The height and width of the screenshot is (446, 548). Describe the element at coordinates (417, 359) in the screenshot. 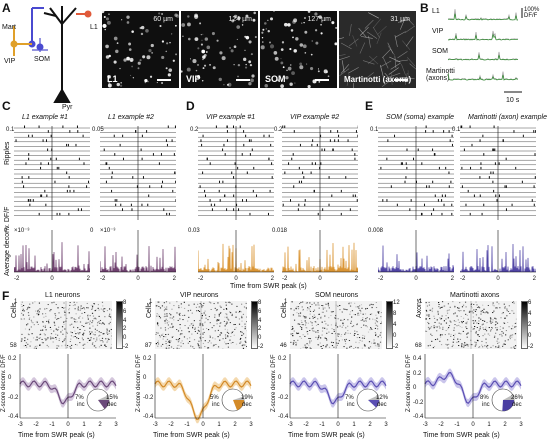

I see `f-y-tick: 0.4` at that location.